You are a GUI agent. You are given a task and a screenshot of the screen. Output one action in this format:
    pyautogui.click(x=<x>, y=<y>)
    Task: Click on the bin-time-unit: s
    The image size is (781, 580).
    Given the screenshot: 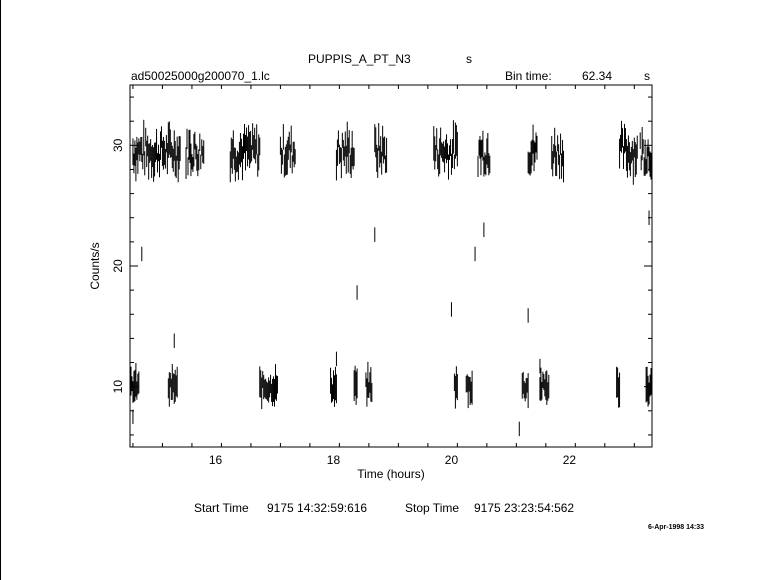 What is the action you would take?
    pyautogui.click(x=647, y=76)
    